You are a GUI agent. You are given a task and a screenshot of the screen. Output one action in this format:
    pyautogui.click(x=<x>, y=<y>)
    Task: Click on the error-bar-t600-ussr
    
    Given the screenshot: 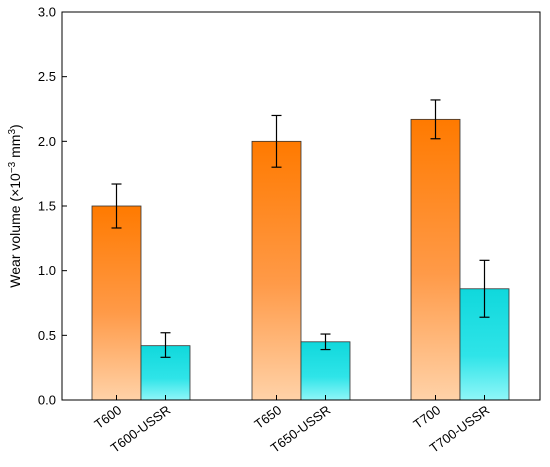 What is the action you would take?
    pyautogui.click(x=165, y=345)
    